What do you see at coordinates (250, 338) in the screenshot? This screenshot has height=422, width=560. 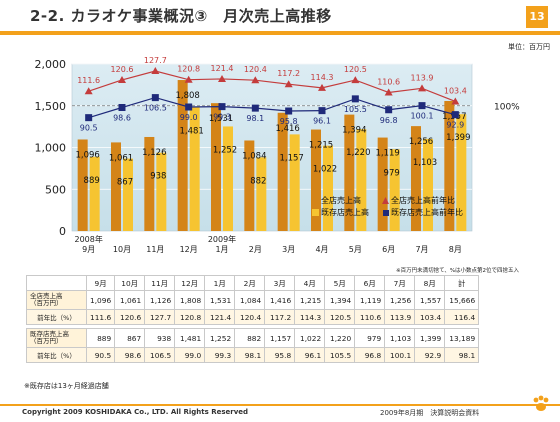 I see `table-cell: 882` at bounding box center [250, 338].